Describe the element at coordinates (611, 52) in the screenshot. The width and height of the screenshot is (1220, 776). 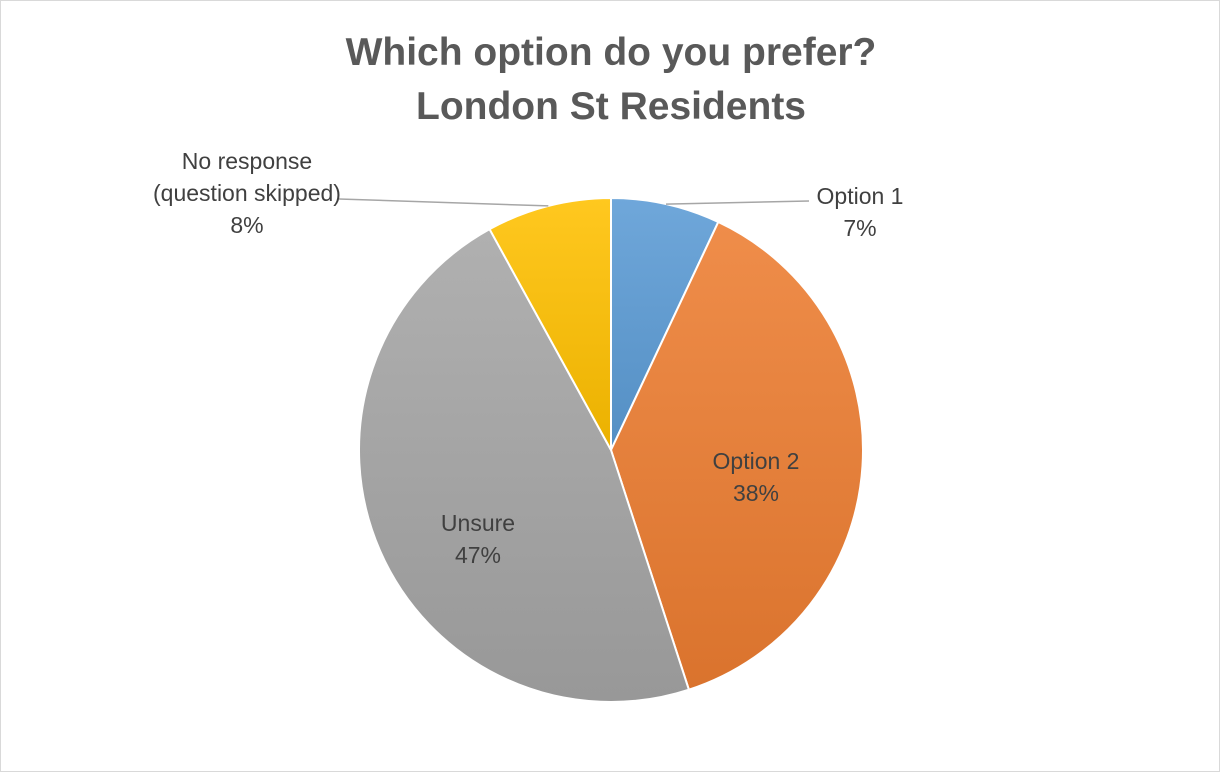
I see `chart-title-line-1: Which option do you prefer?` at that location.